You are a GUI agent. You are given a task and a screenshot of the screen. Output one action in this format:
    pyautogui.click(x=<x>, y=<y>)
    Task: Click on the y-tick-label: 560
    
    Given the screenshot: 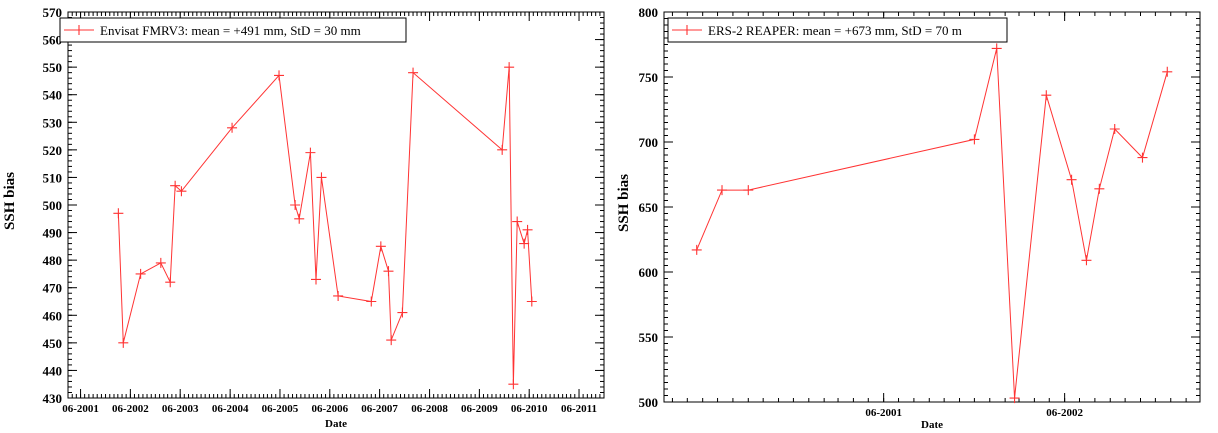 What is the action you would take?
    pyautogui.click(x=53, y=40)
    